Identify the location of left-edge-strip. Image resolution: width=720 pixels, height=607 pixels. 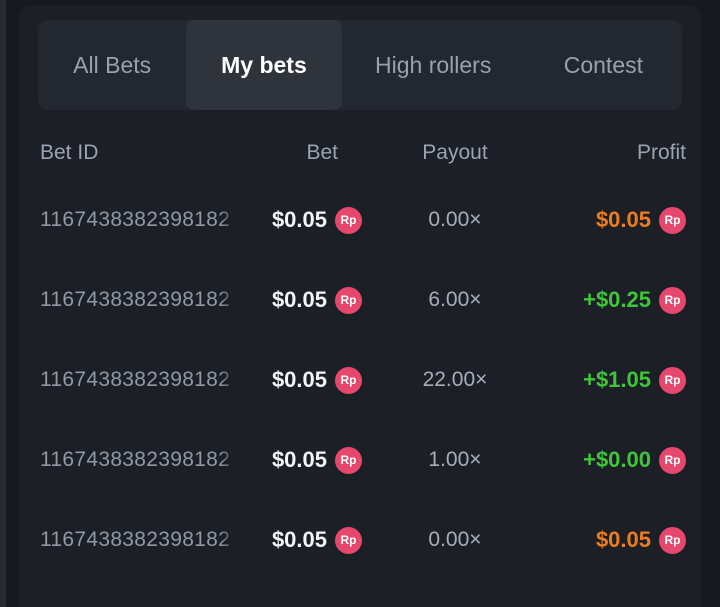
(3, 303).